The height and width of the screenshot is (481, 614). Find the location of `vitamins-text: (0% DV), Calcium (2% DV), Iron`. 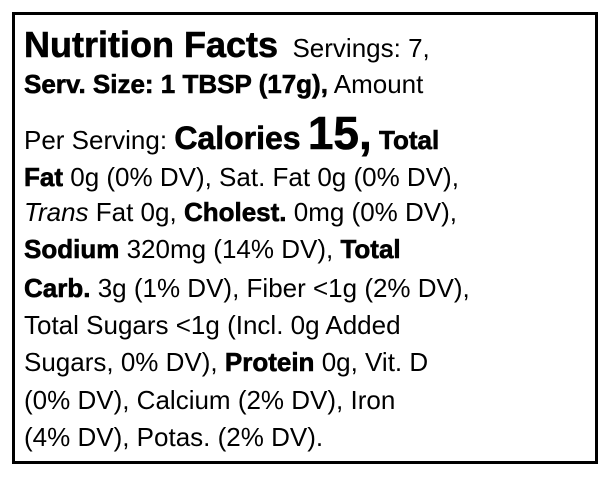

vitamins-text: (0% DV), Calcium (2% DV), Iron is located at coordinates (210, 400).